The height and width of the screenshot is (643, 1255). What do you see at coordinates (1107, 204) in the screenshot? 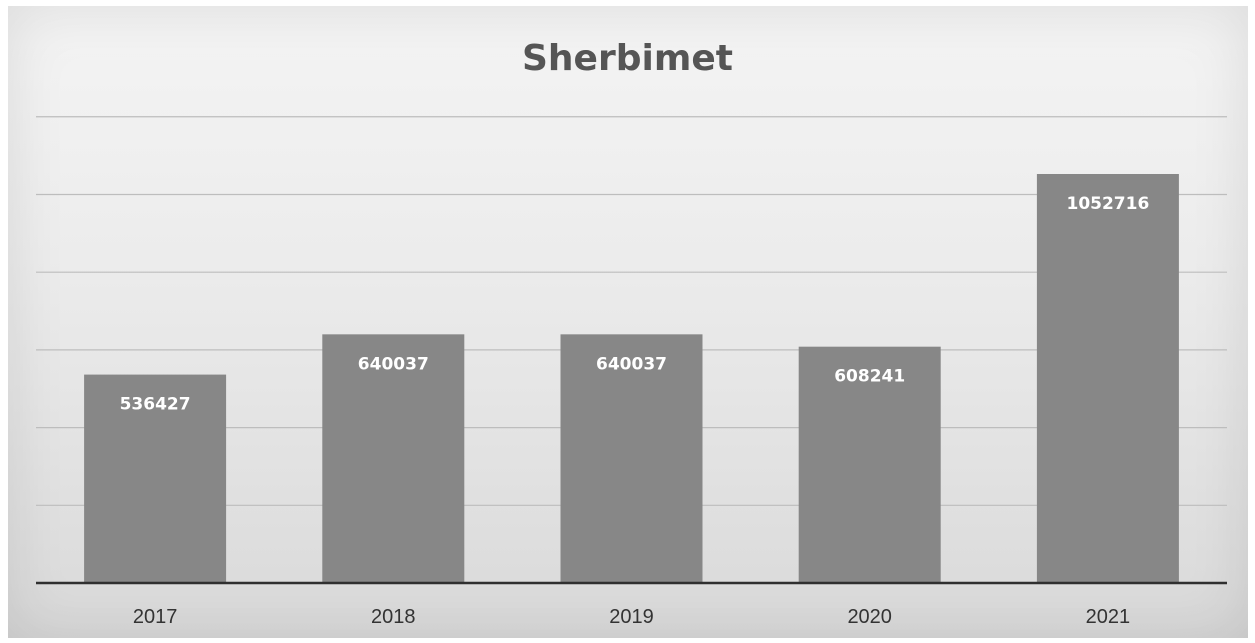
I see `data-label-2021: 1052716` at bounding box center [1107, 204].